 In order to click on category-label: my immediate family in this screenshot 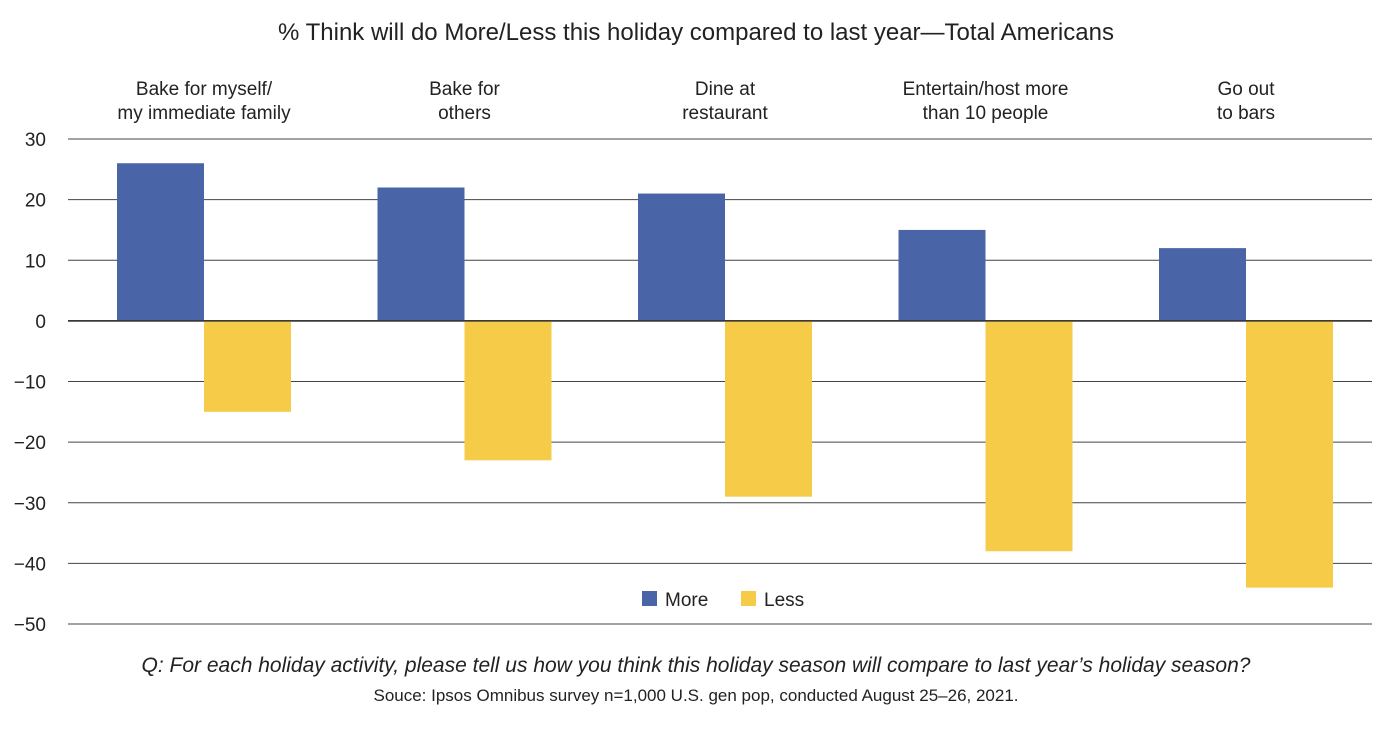, I will do `click(204, 113)`.